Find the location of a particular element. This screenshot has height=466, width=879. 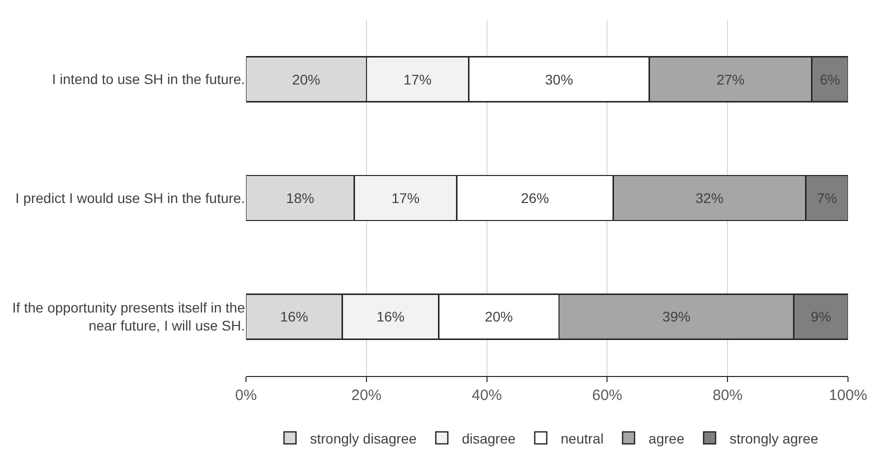

x-tick-label: 100% is located at coordinates (848, 395).